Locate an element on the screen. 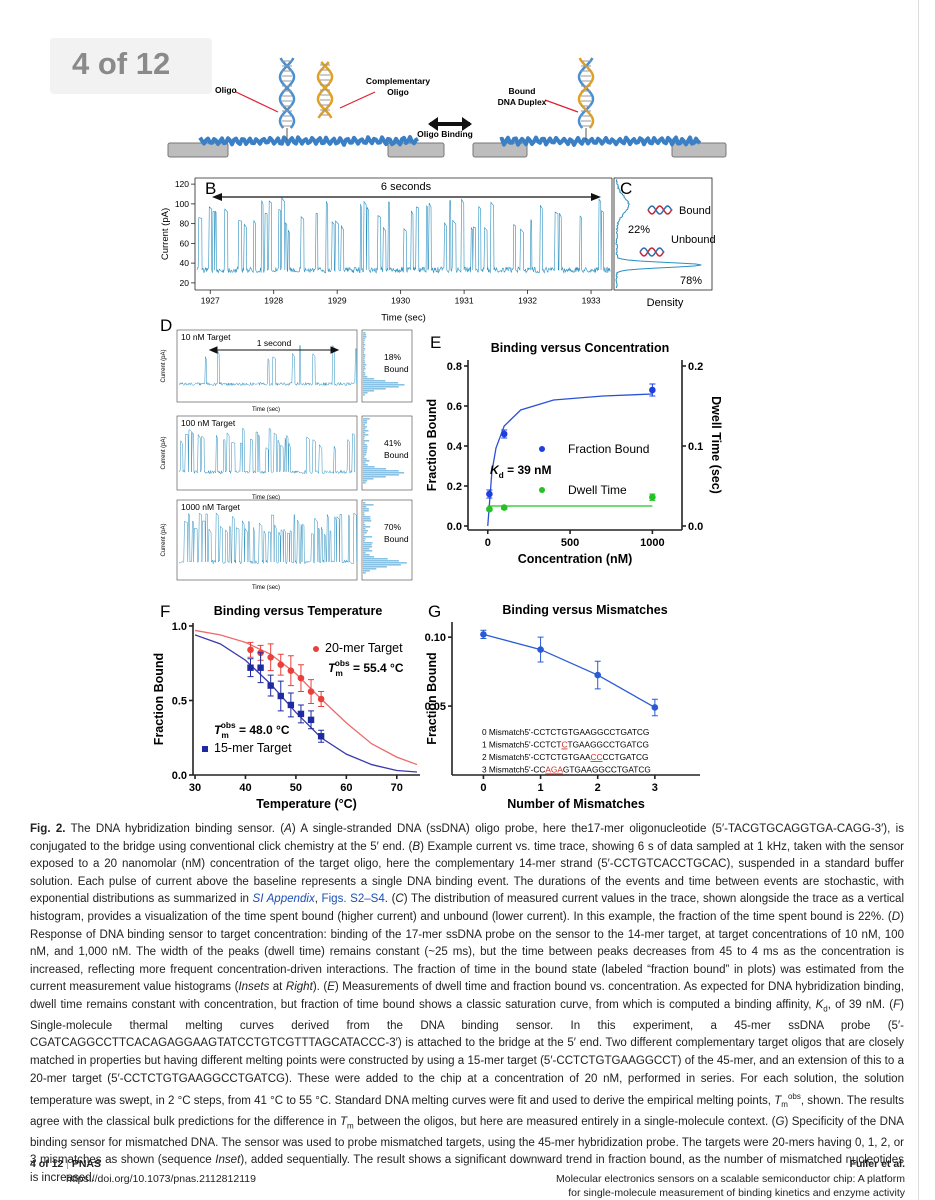 The width and height of the screenshot is (935, 1200). pct-label: 41% is located at coordinates (392, 443).